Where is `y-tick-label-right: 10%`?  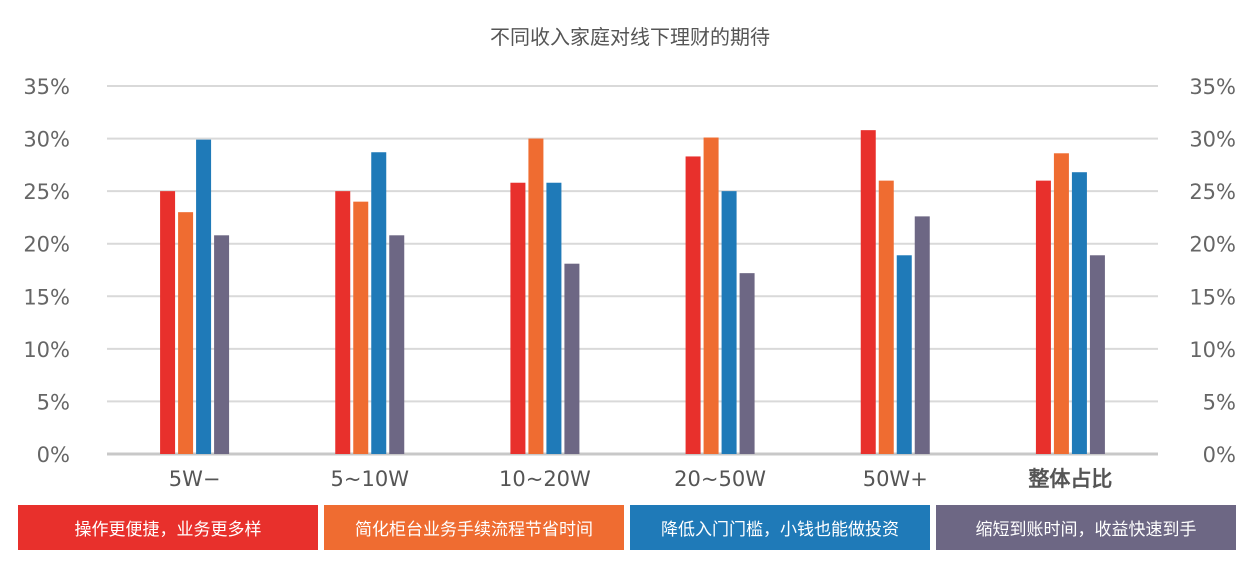
y-tick-label-right: 10% is located at coordinates (1212, 350).